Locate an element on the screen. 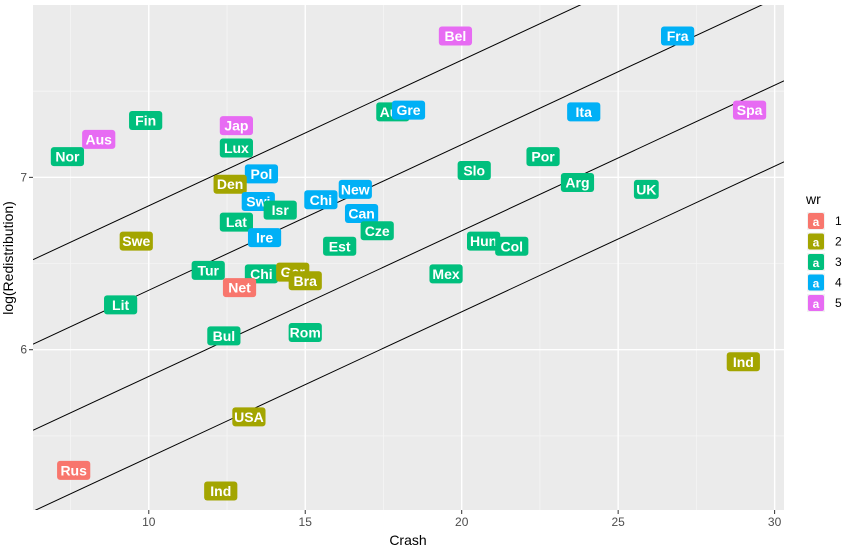 The height and width of the screenshot is (552, 854). legend-label: 3 is located at coordinates (838, 262).